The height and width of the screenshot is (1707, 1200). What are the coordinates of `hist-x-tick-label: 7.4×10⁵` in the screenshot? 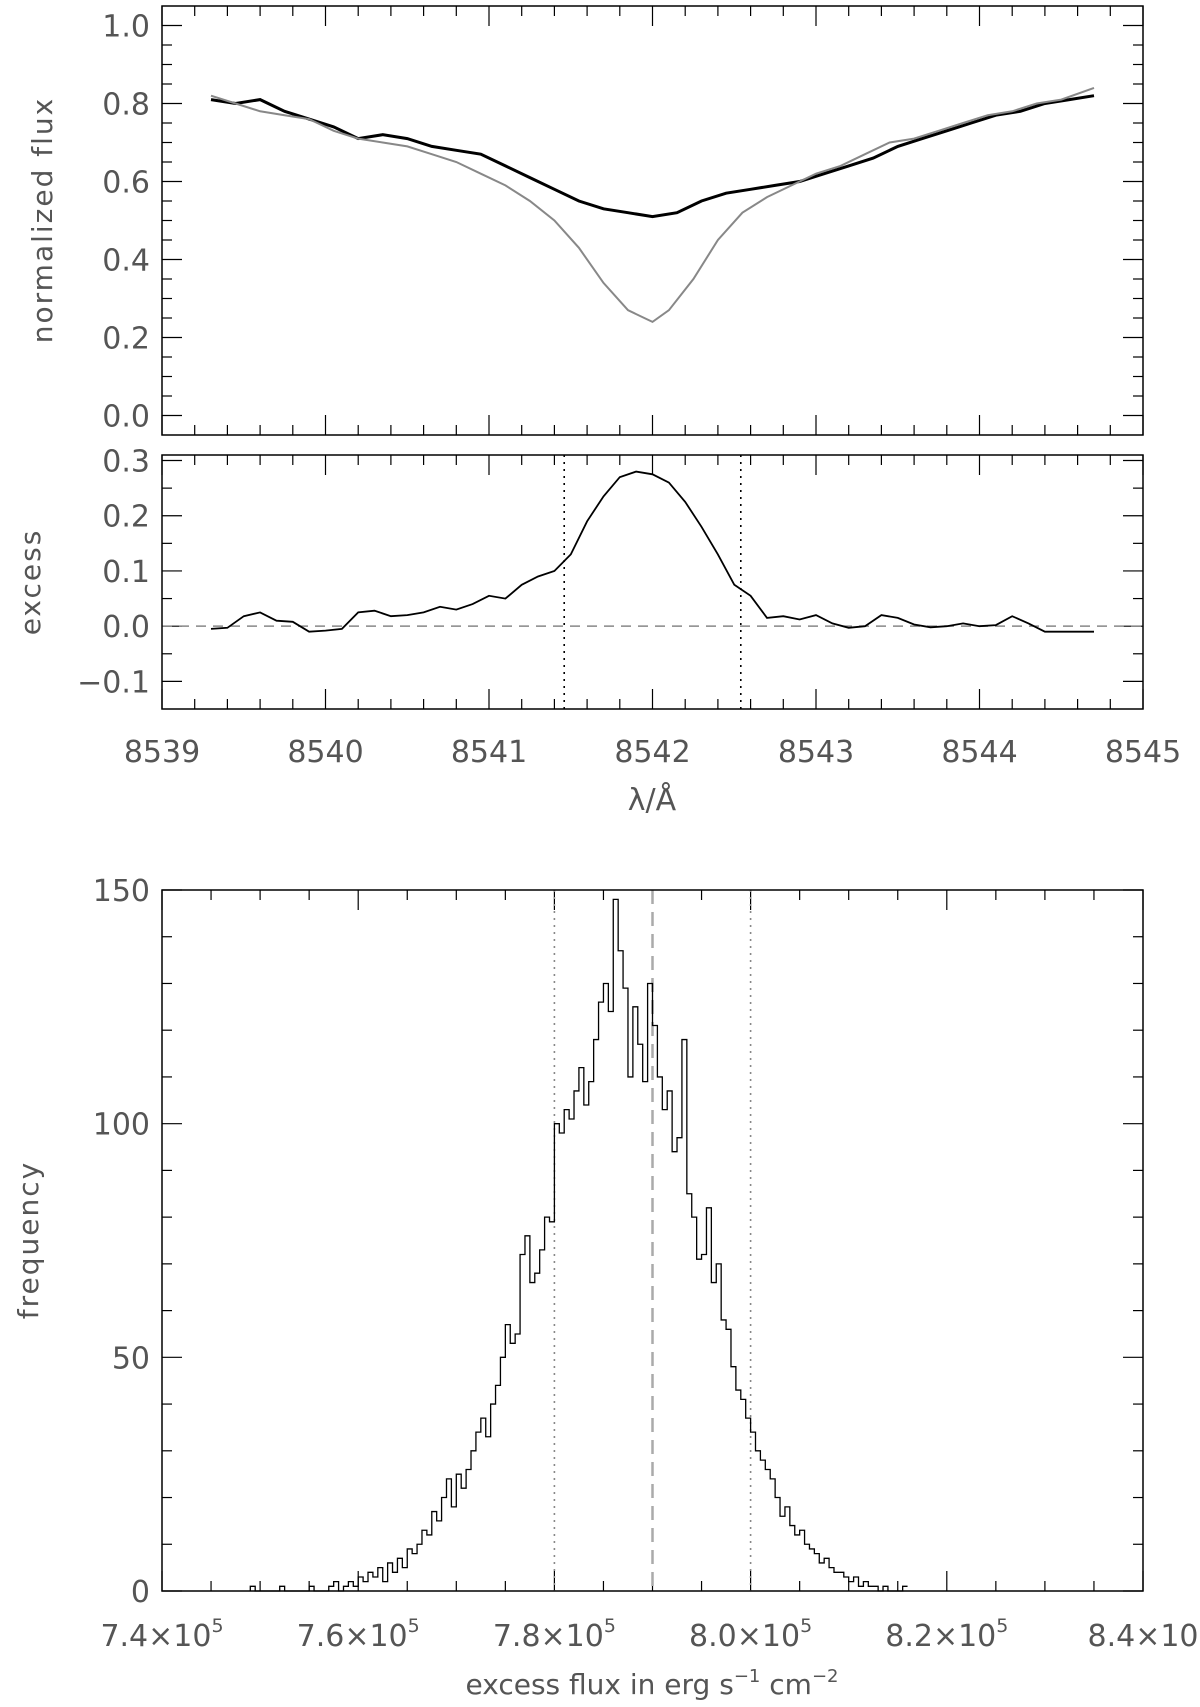 It's located at (161, 1634).